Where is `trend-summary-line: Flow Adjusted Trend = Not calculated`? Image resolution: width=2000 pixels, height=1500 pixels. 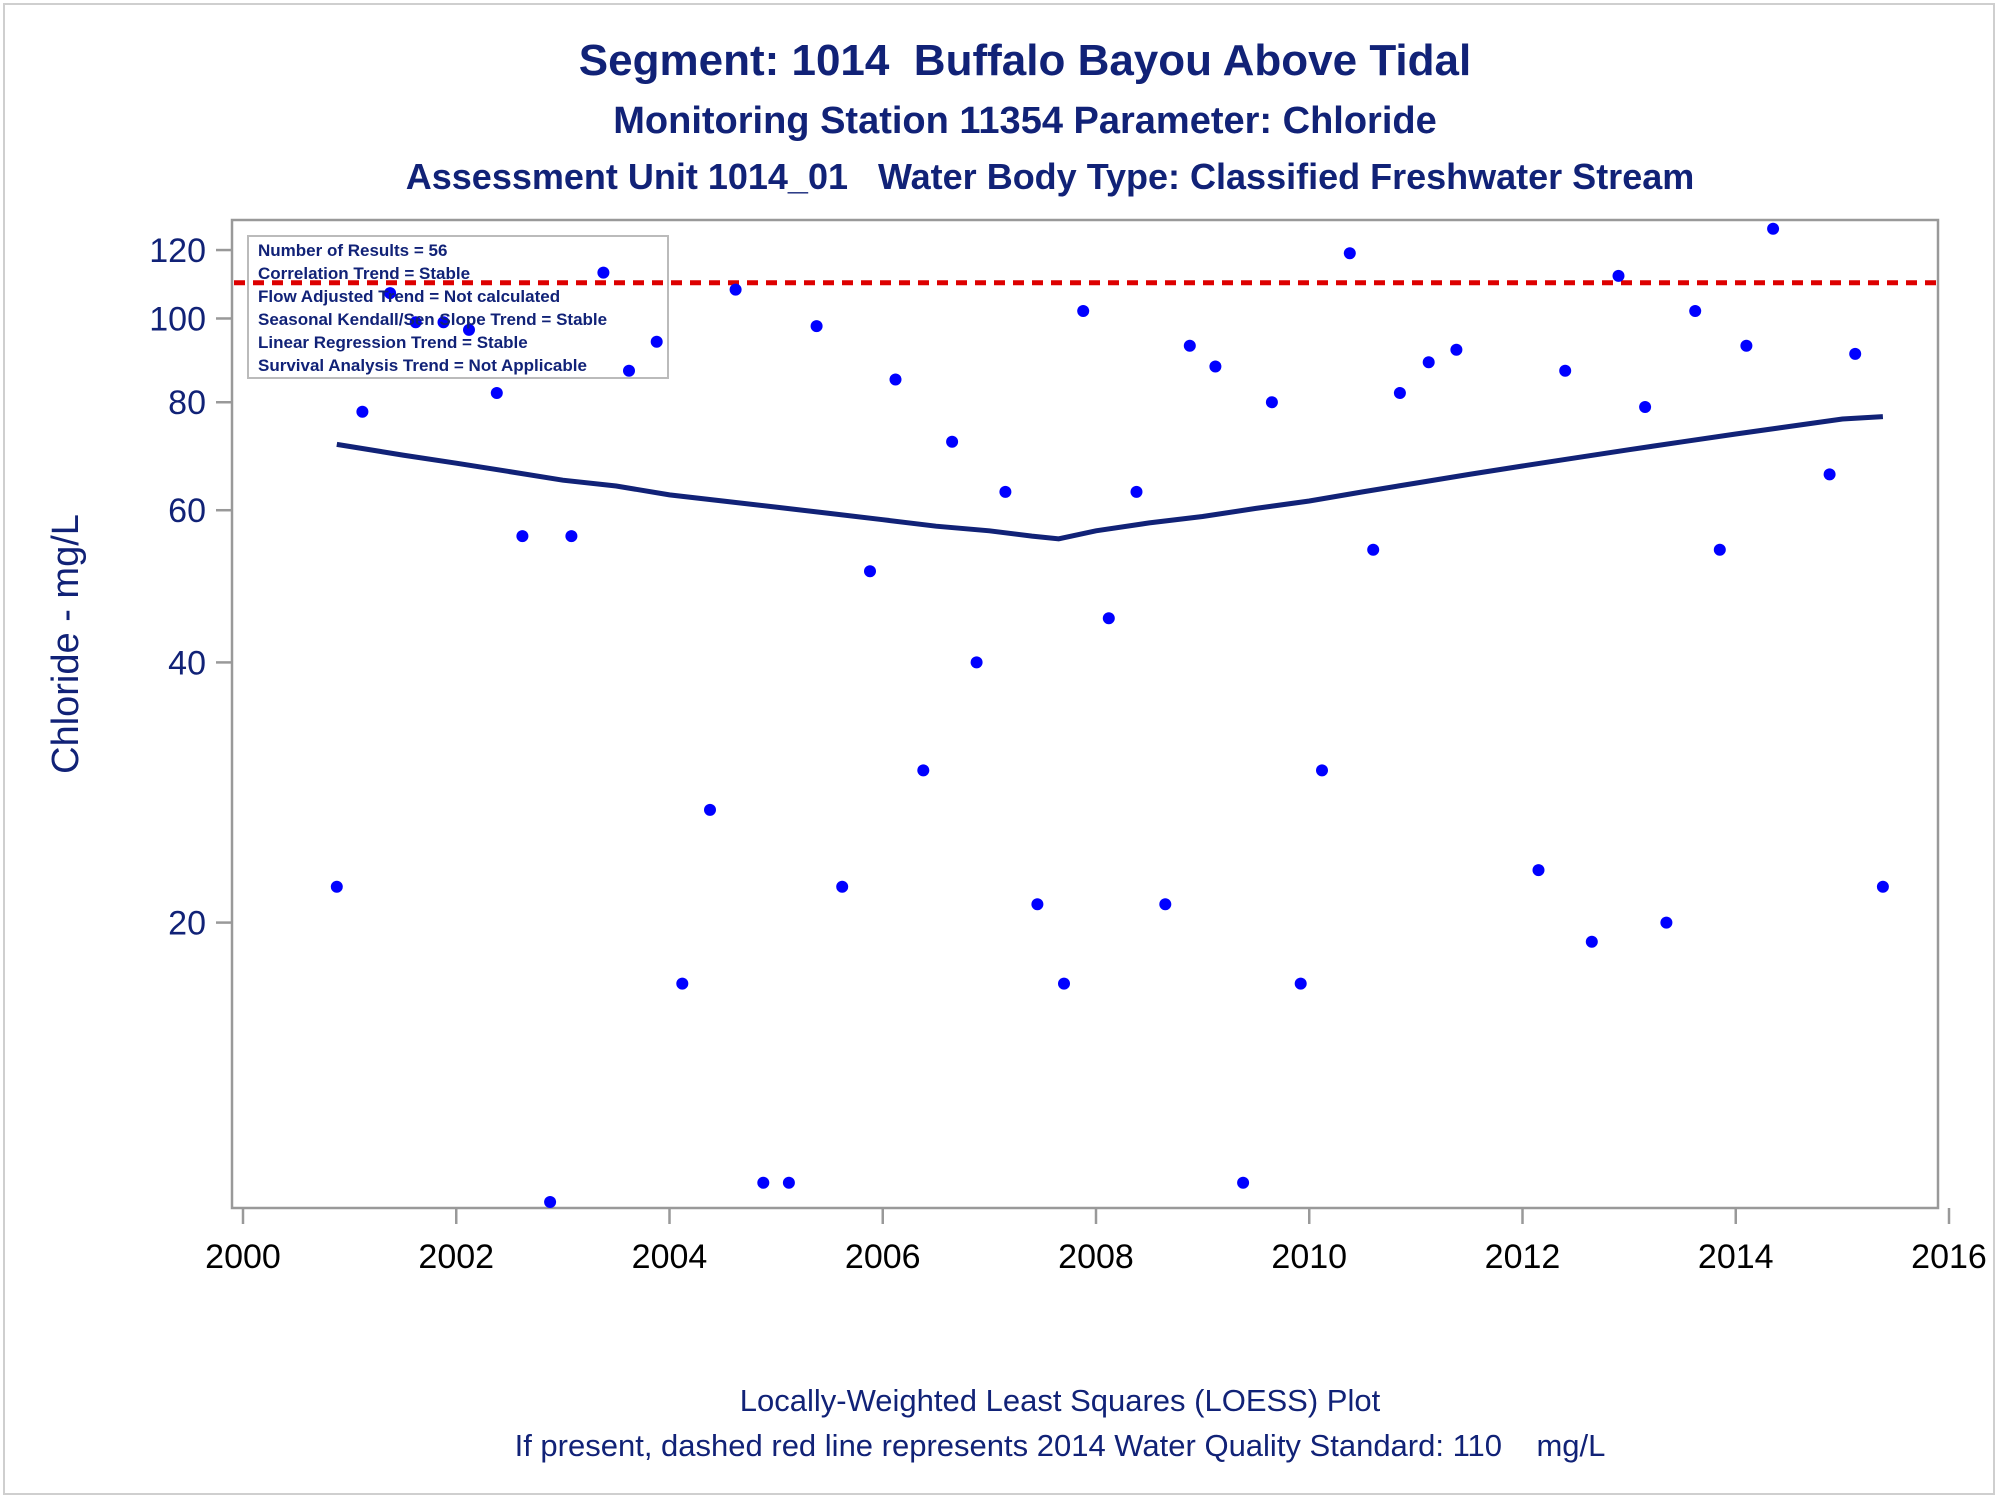 trend-summary-line: Flow Adjusted Trend = Not calculated is located at coordinates (409, 296).